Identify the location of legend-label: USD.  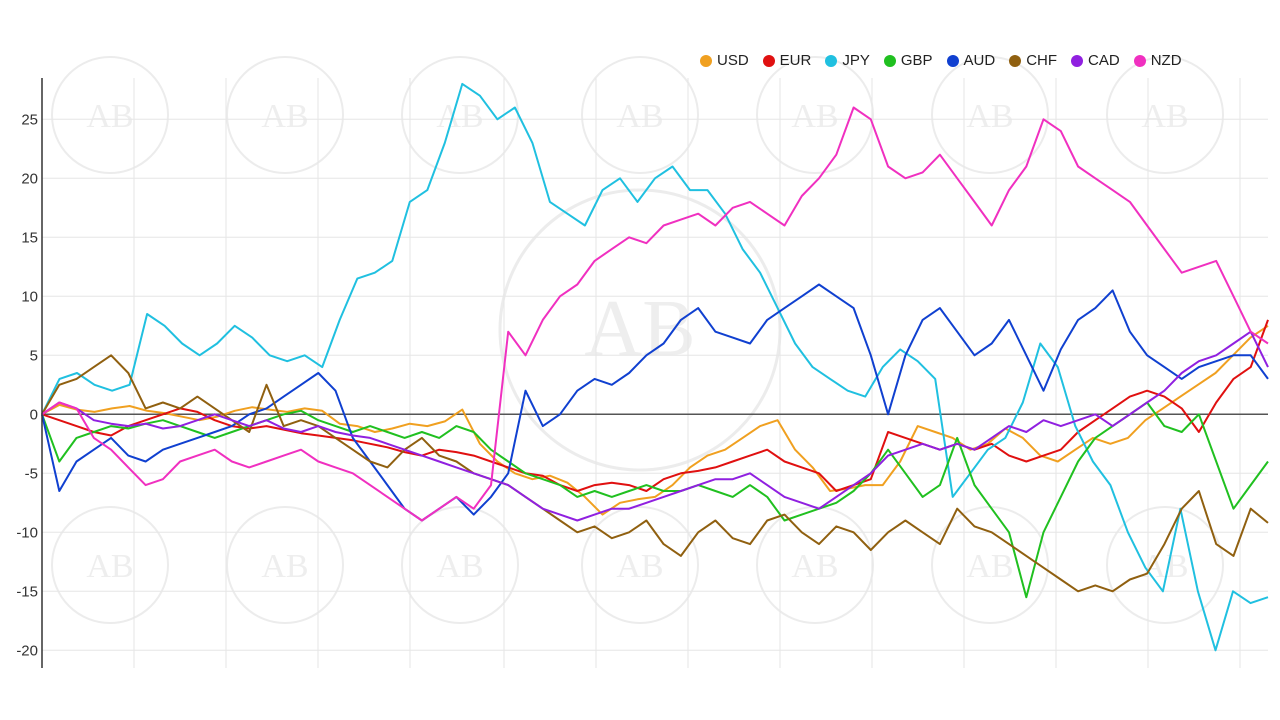
(733, 60).